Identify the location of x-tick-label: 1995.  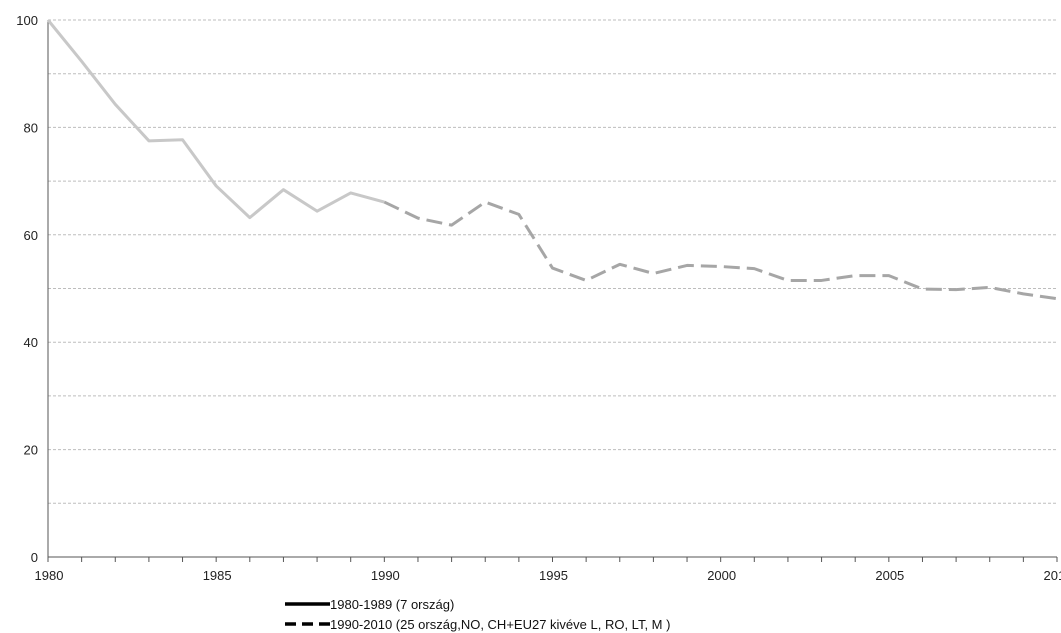
(553, 575).